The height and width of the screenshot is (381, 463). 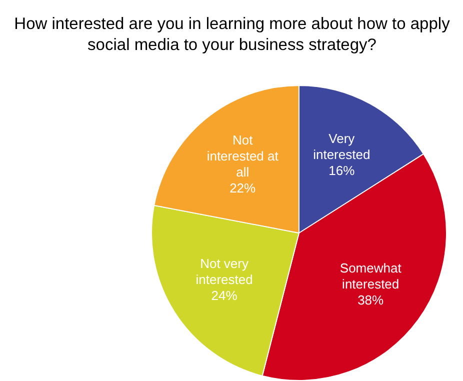 What do you see at coordinates (224, 271) in the screenshot?
I see `slice-label: Not very interested` at bounding box center [224, 271].